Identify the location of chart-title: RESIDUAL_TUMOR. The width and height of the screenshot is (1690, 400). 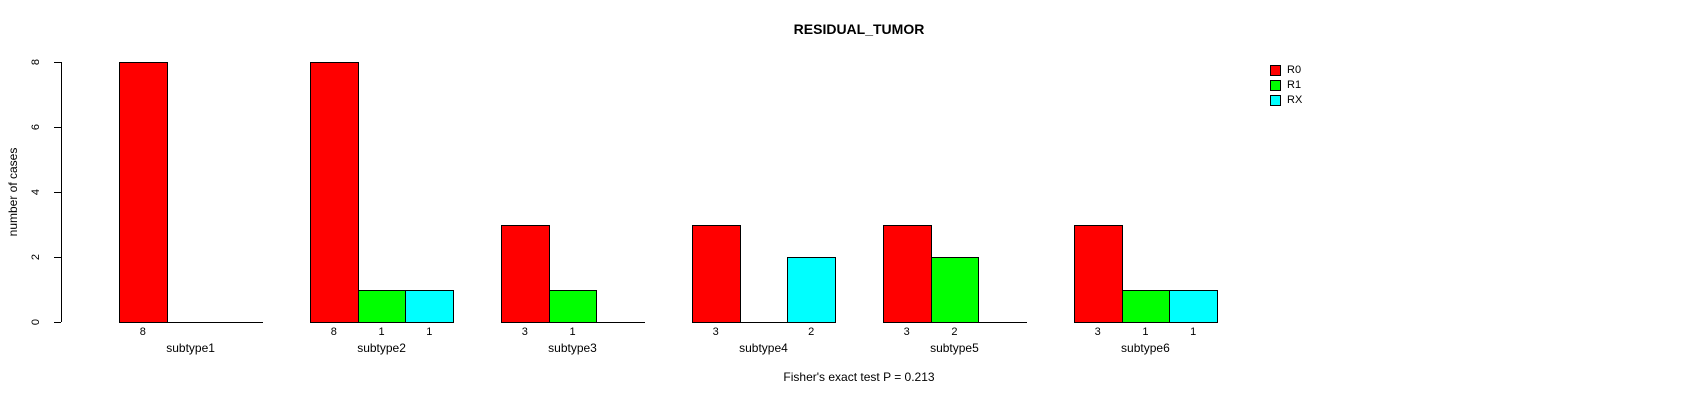
(859, 29).